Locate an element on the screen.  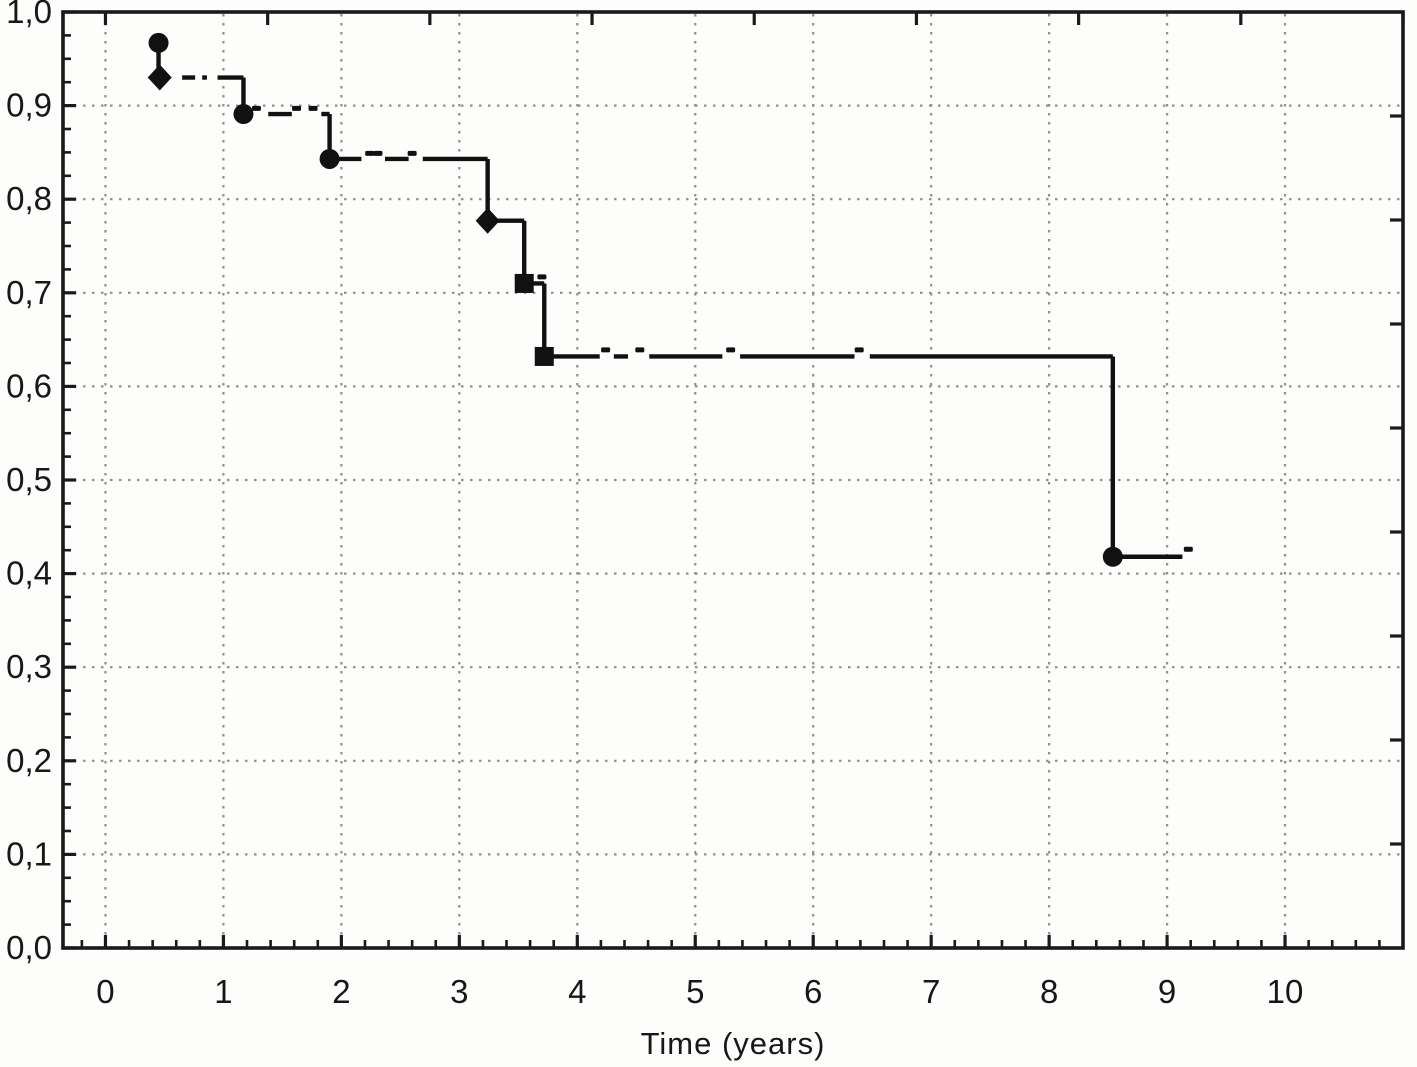
x-tick-label: 3 is located at coordinates (459, 991).